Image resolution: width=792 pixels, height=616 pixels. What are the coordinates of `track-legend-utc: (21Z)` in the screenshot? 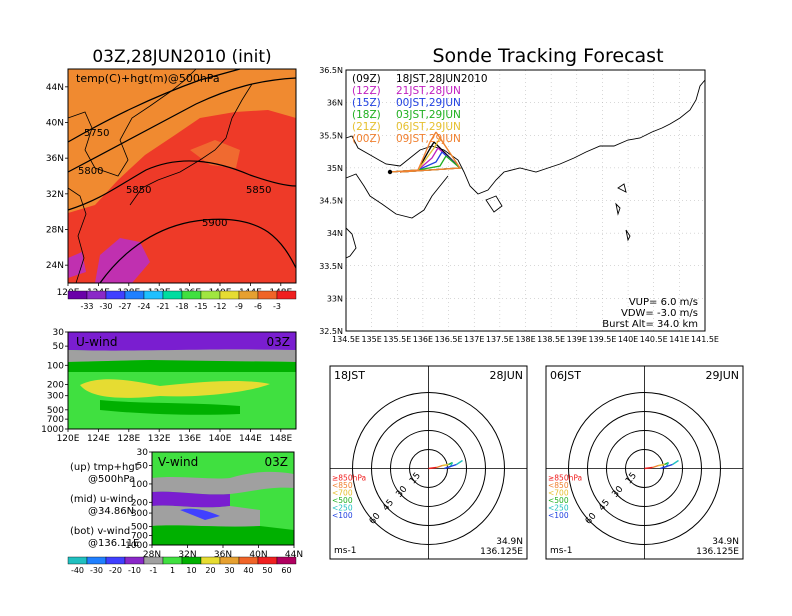 It's located at (366, 127).